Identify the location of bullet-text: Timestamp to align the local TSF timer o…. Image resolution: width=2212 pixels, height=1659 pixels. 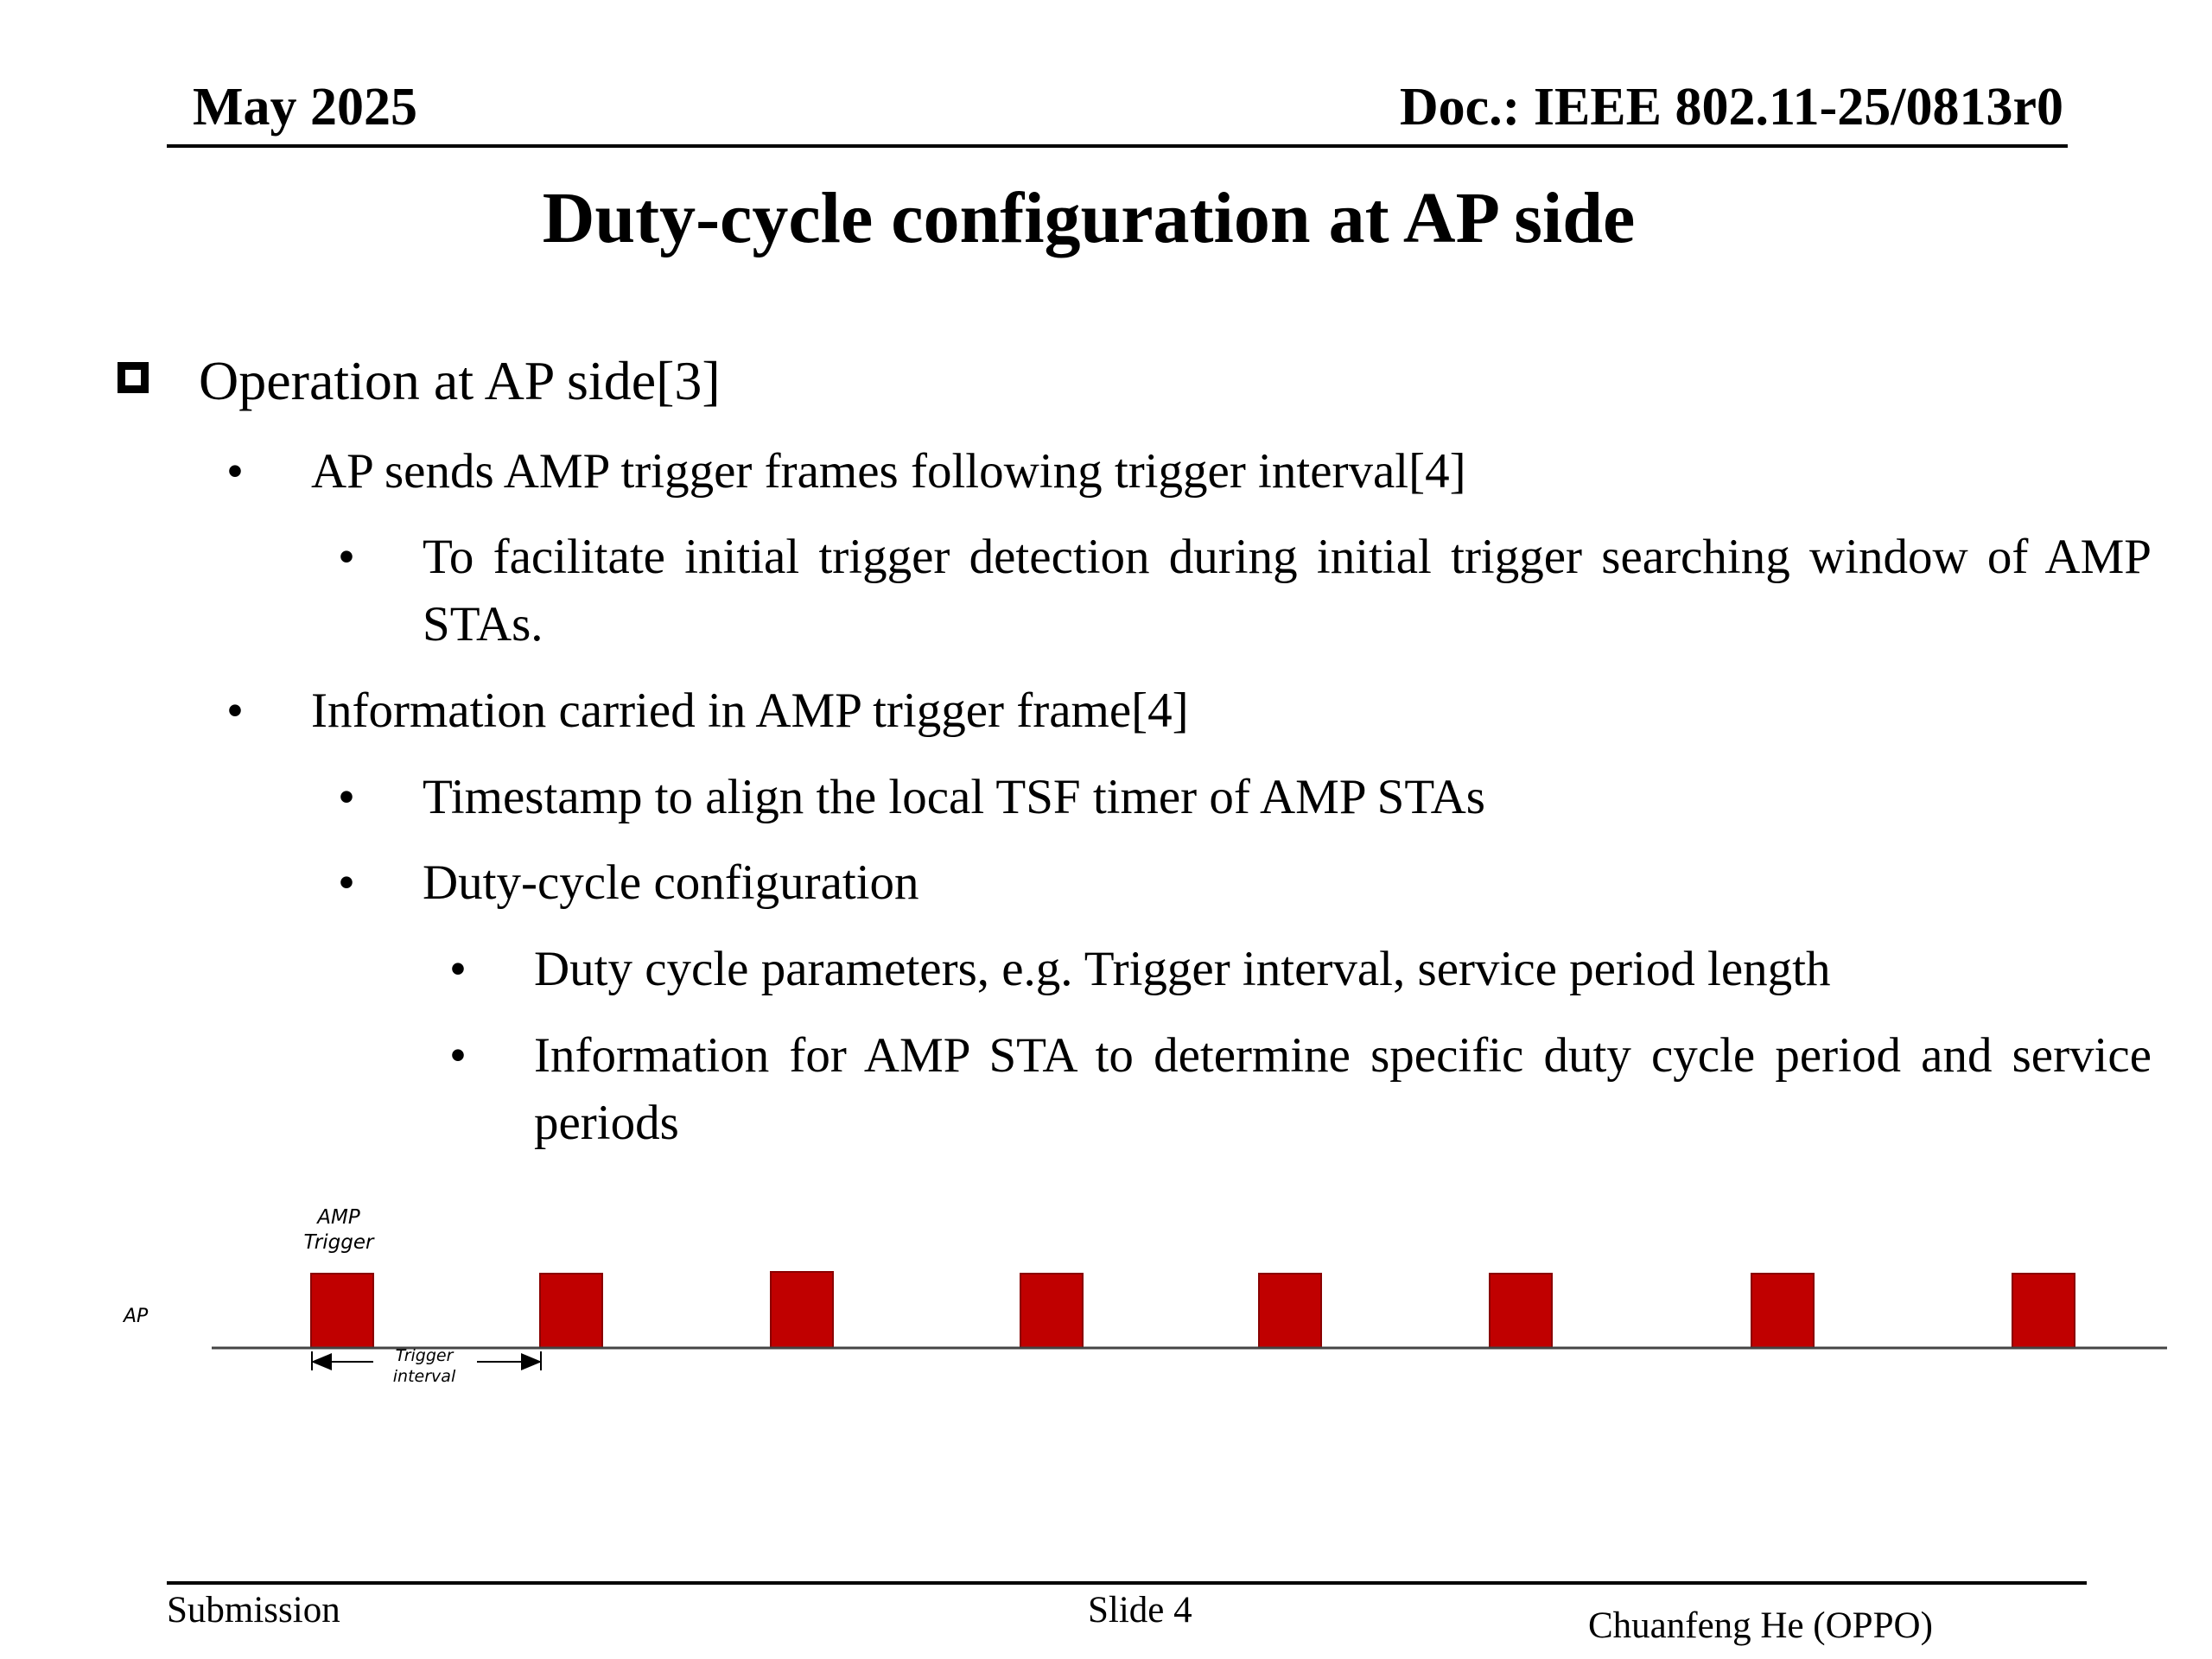
(954, 797).